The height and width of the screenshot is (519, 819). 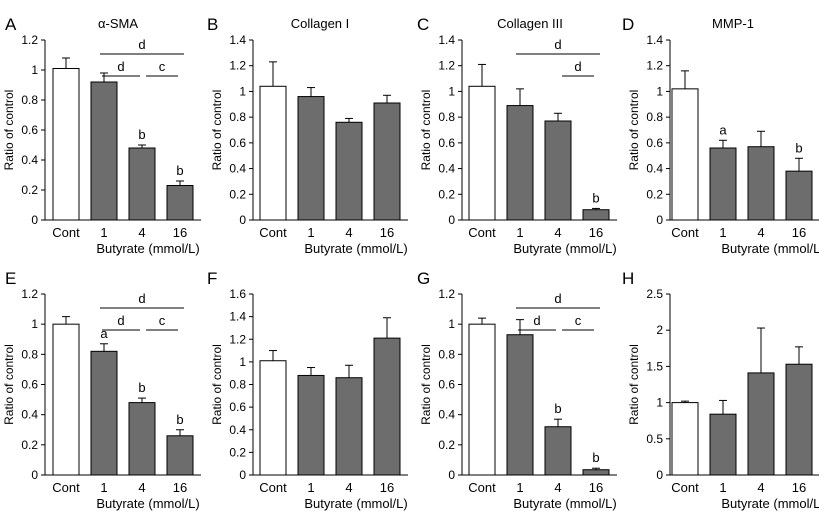 I want to click on panel-title: Collagen III, so click(x=530, y=23).